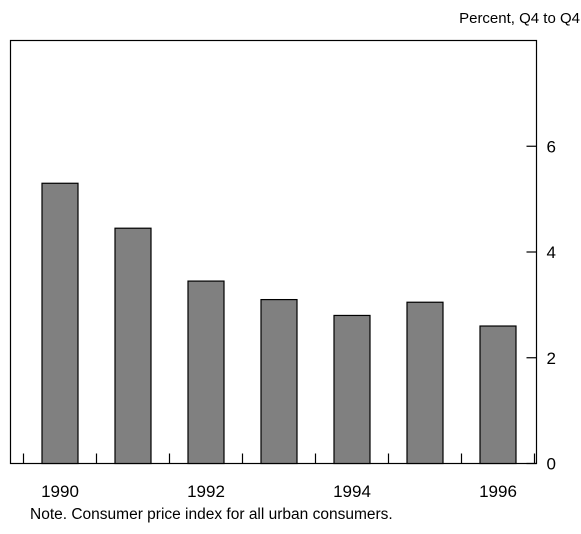  Describe the element at coordinates (551, 464) in the screenshot. I see `y-tick-label: 0` at that location.